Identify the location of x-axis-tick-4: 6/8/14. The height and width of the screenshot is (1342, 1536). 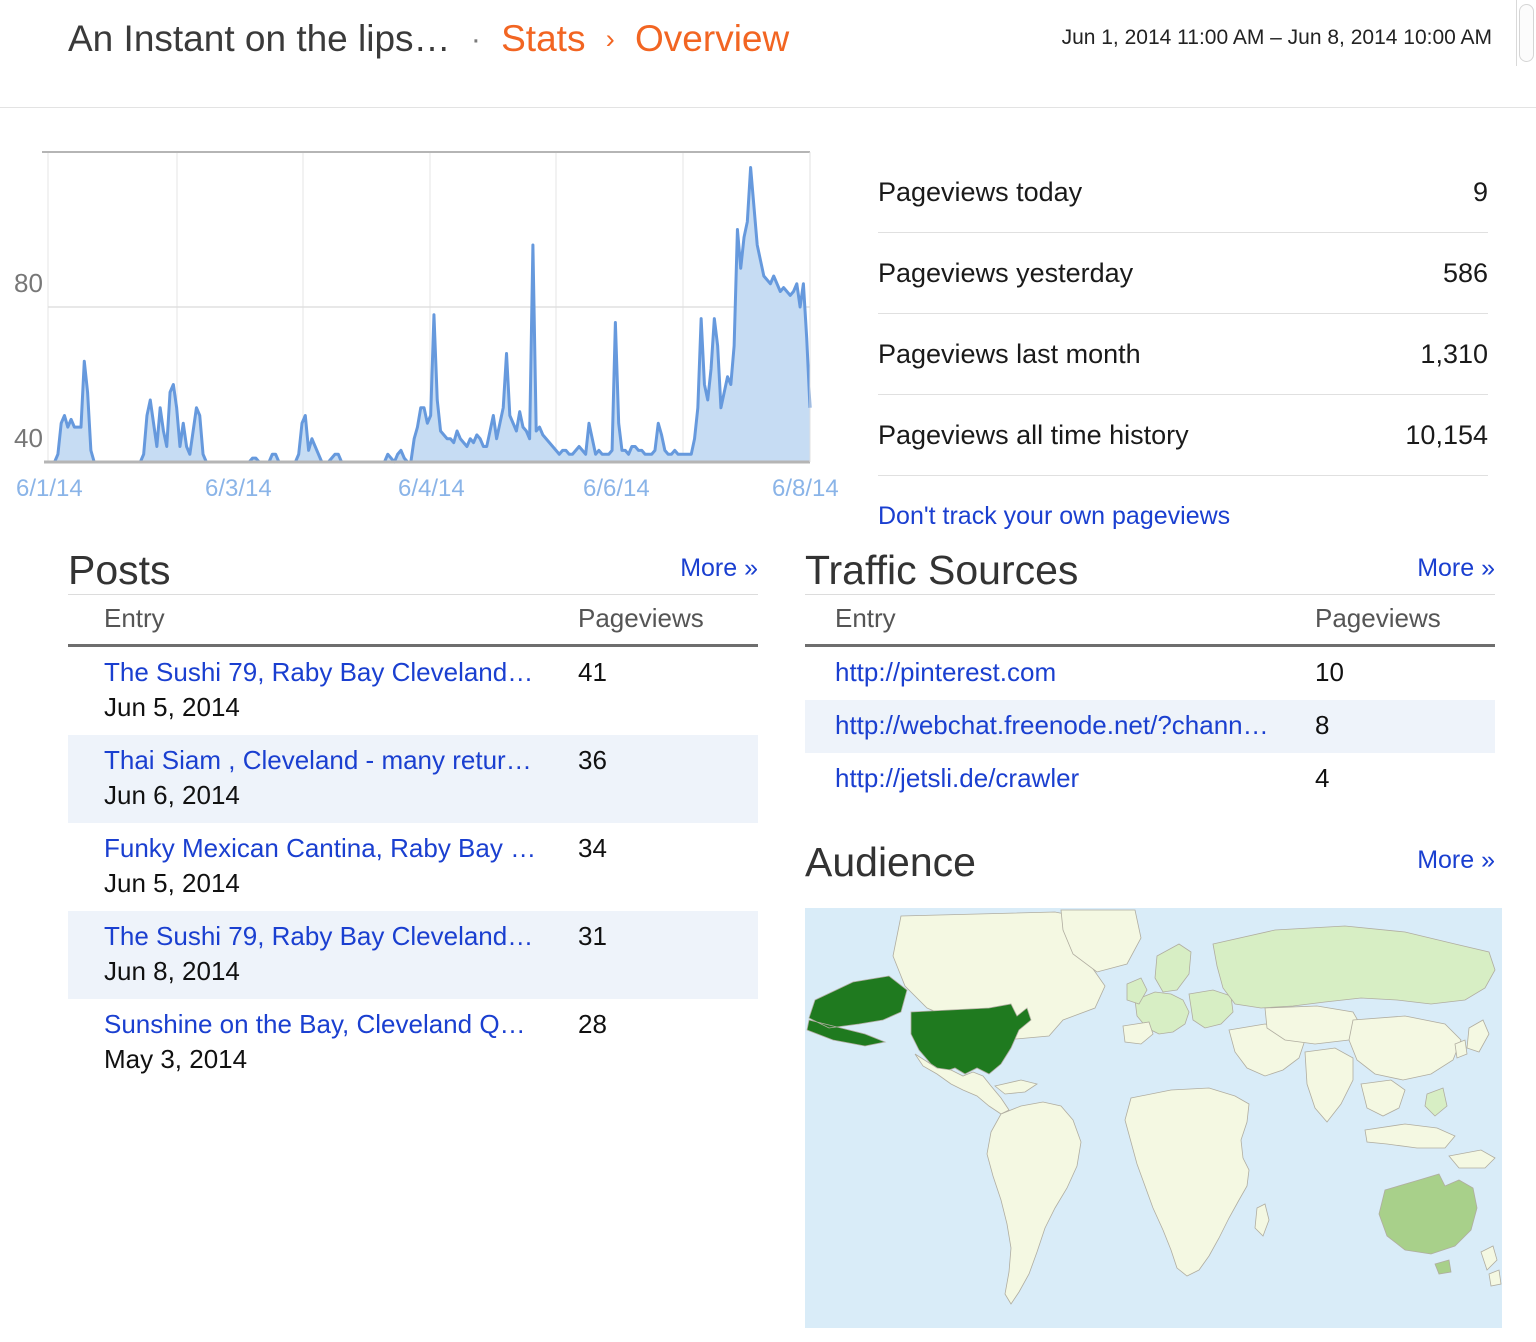
(805, 488).